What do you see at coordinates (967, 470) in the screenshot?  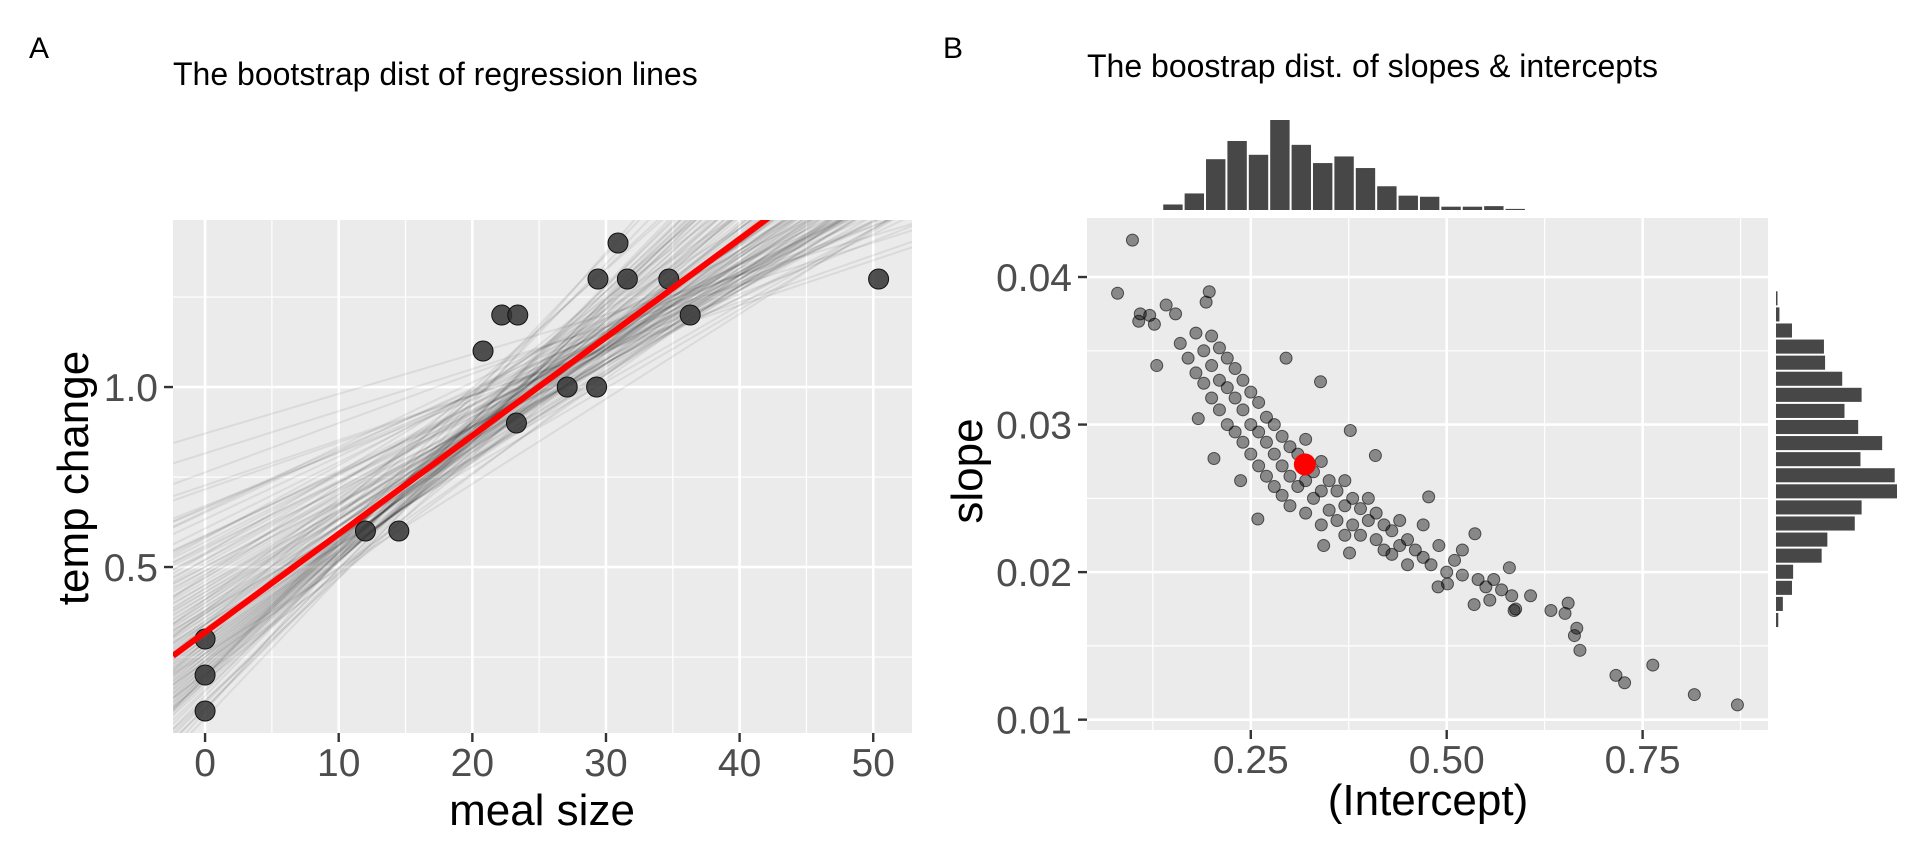 I see `panel-b-y-axis-title: slope` at bounding box center [967, 470].